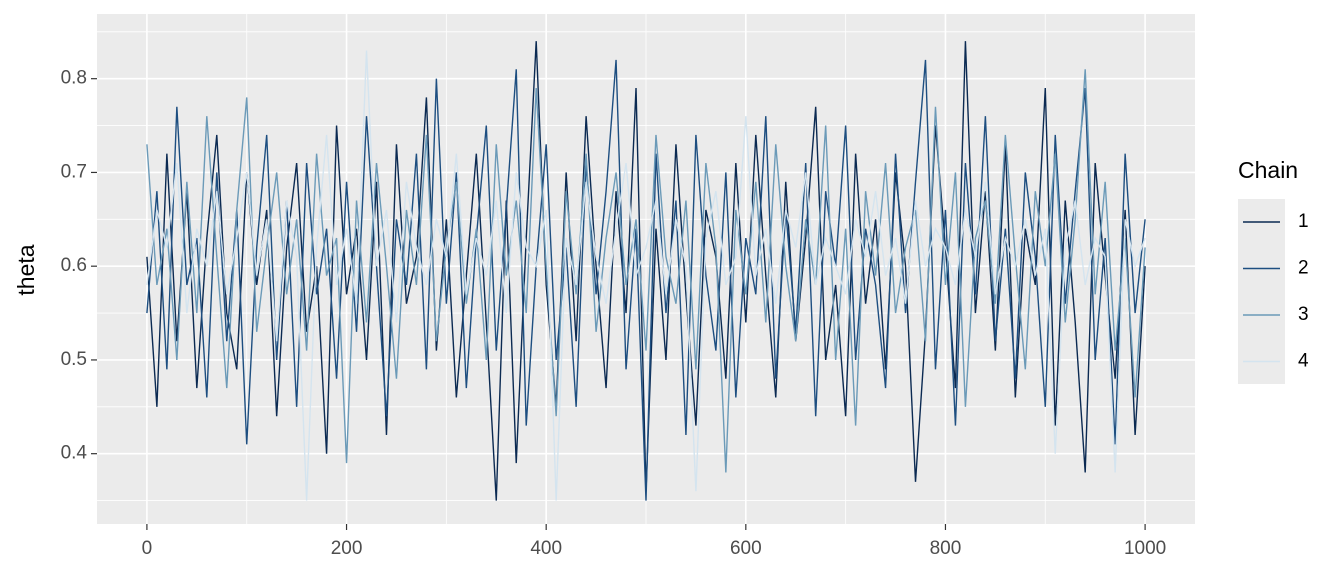 This screenshot has height=576, width=1344. I want to click on legend-label: 2, so click(1303, 268).